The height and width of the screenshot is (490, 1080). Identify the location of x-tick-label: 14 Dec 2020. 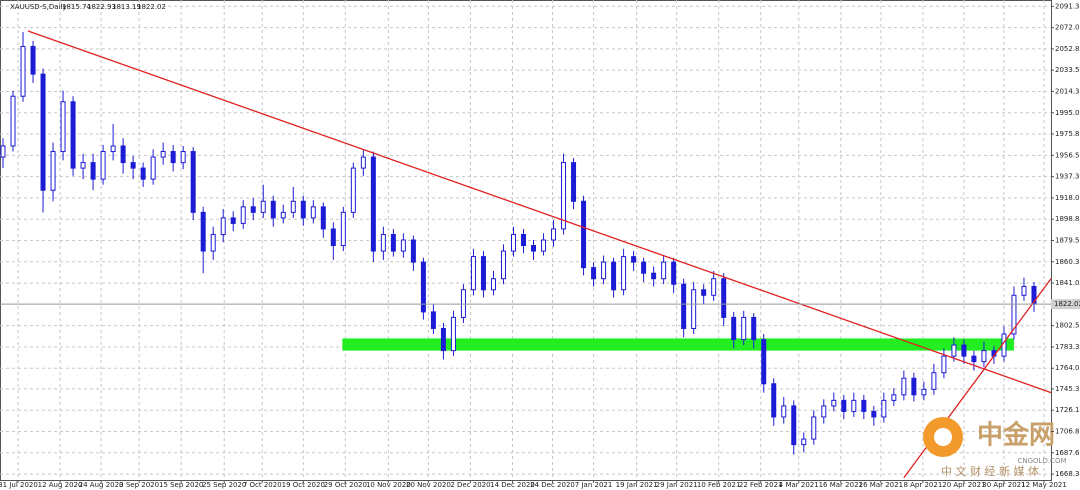
(512, 485).